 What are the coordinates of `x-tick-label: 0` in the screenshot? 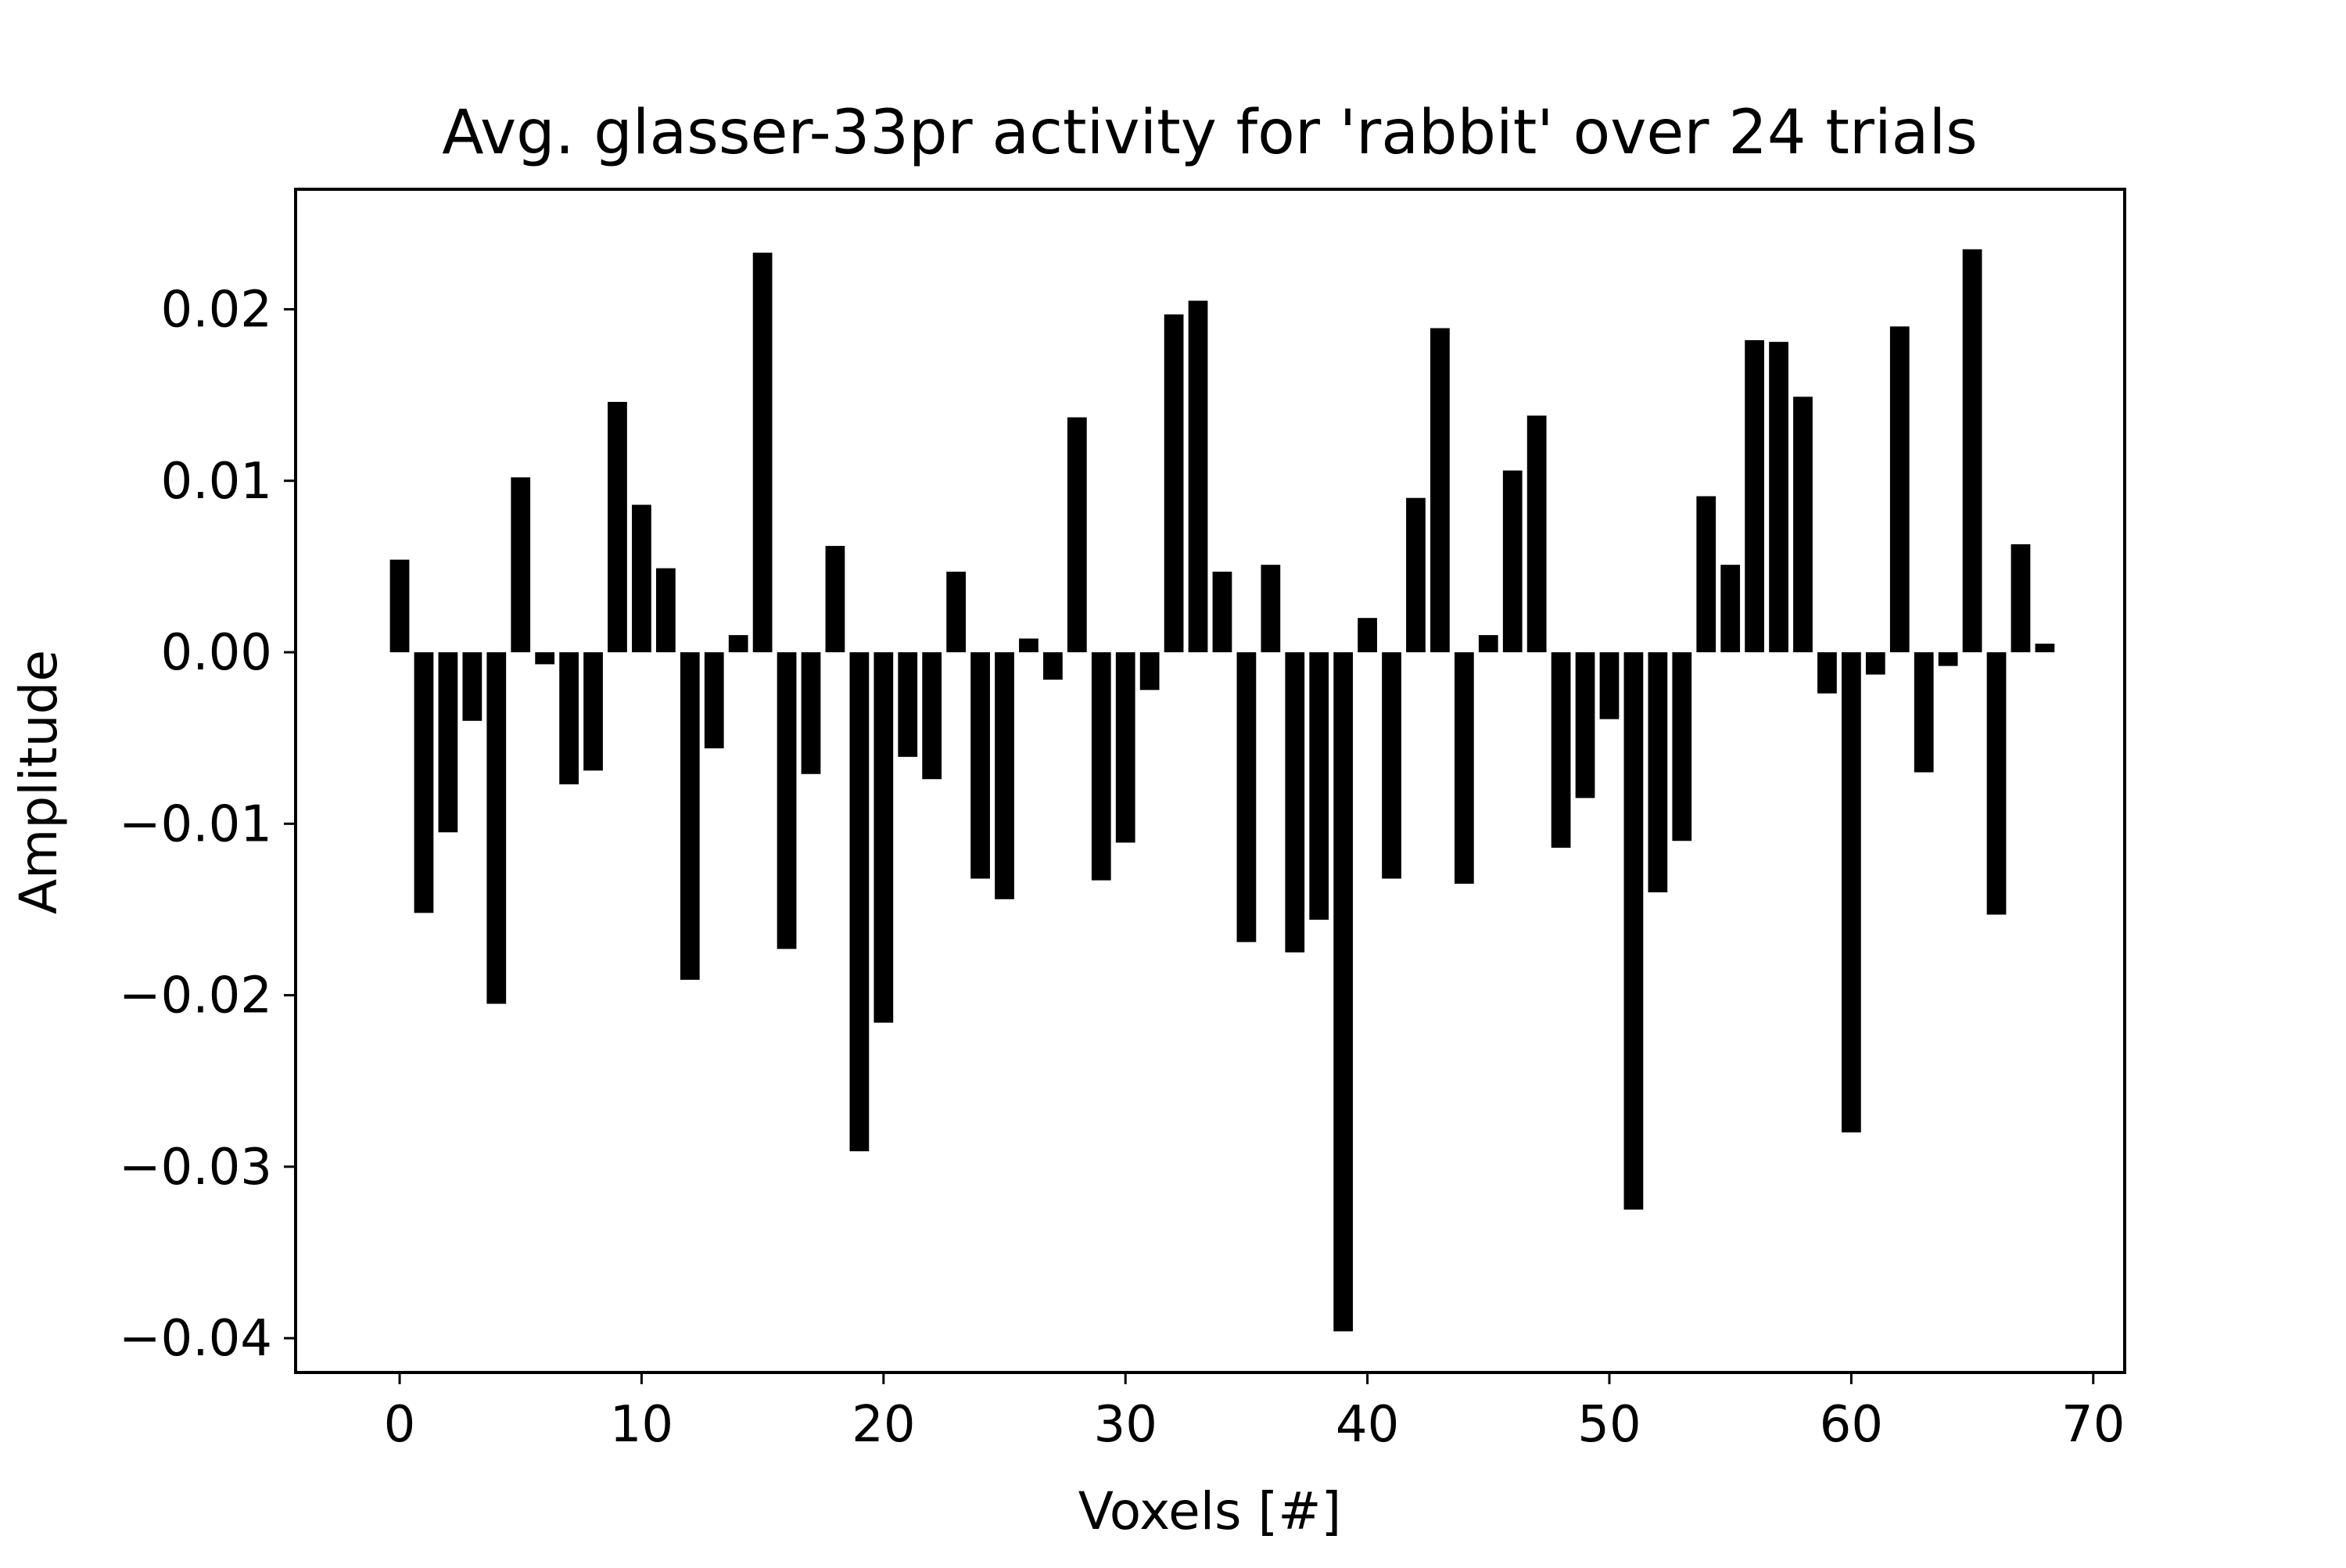 It's located at (400, 1425).